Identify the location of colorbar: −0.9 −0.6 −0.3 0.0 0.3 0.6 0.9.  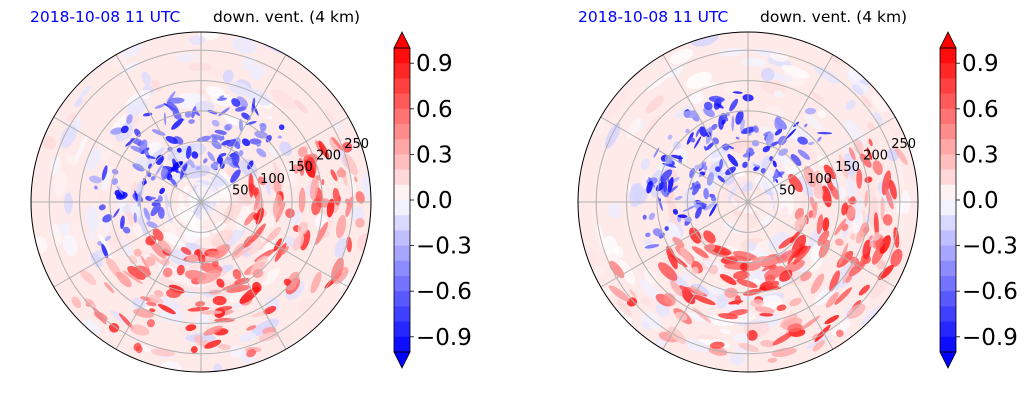
(432, 200).